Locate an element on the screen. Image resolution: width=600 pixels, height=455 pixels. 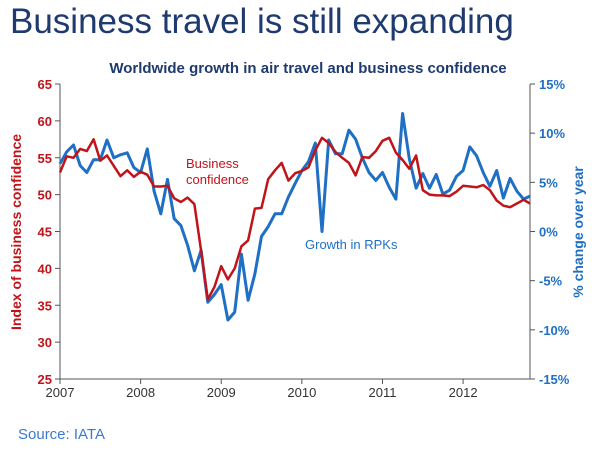
x-tick-label: 2007 is located at coordinates (60, 392).